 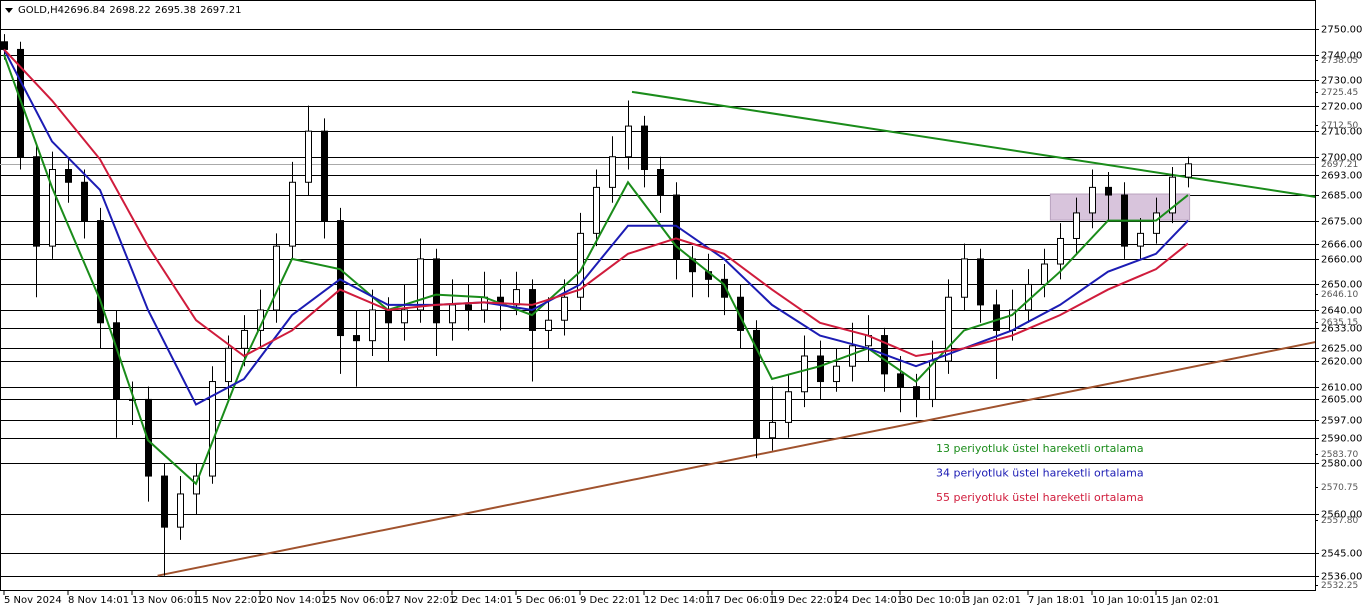 I want to click on level-label: 2710.00, so click(x=1341, y=132).